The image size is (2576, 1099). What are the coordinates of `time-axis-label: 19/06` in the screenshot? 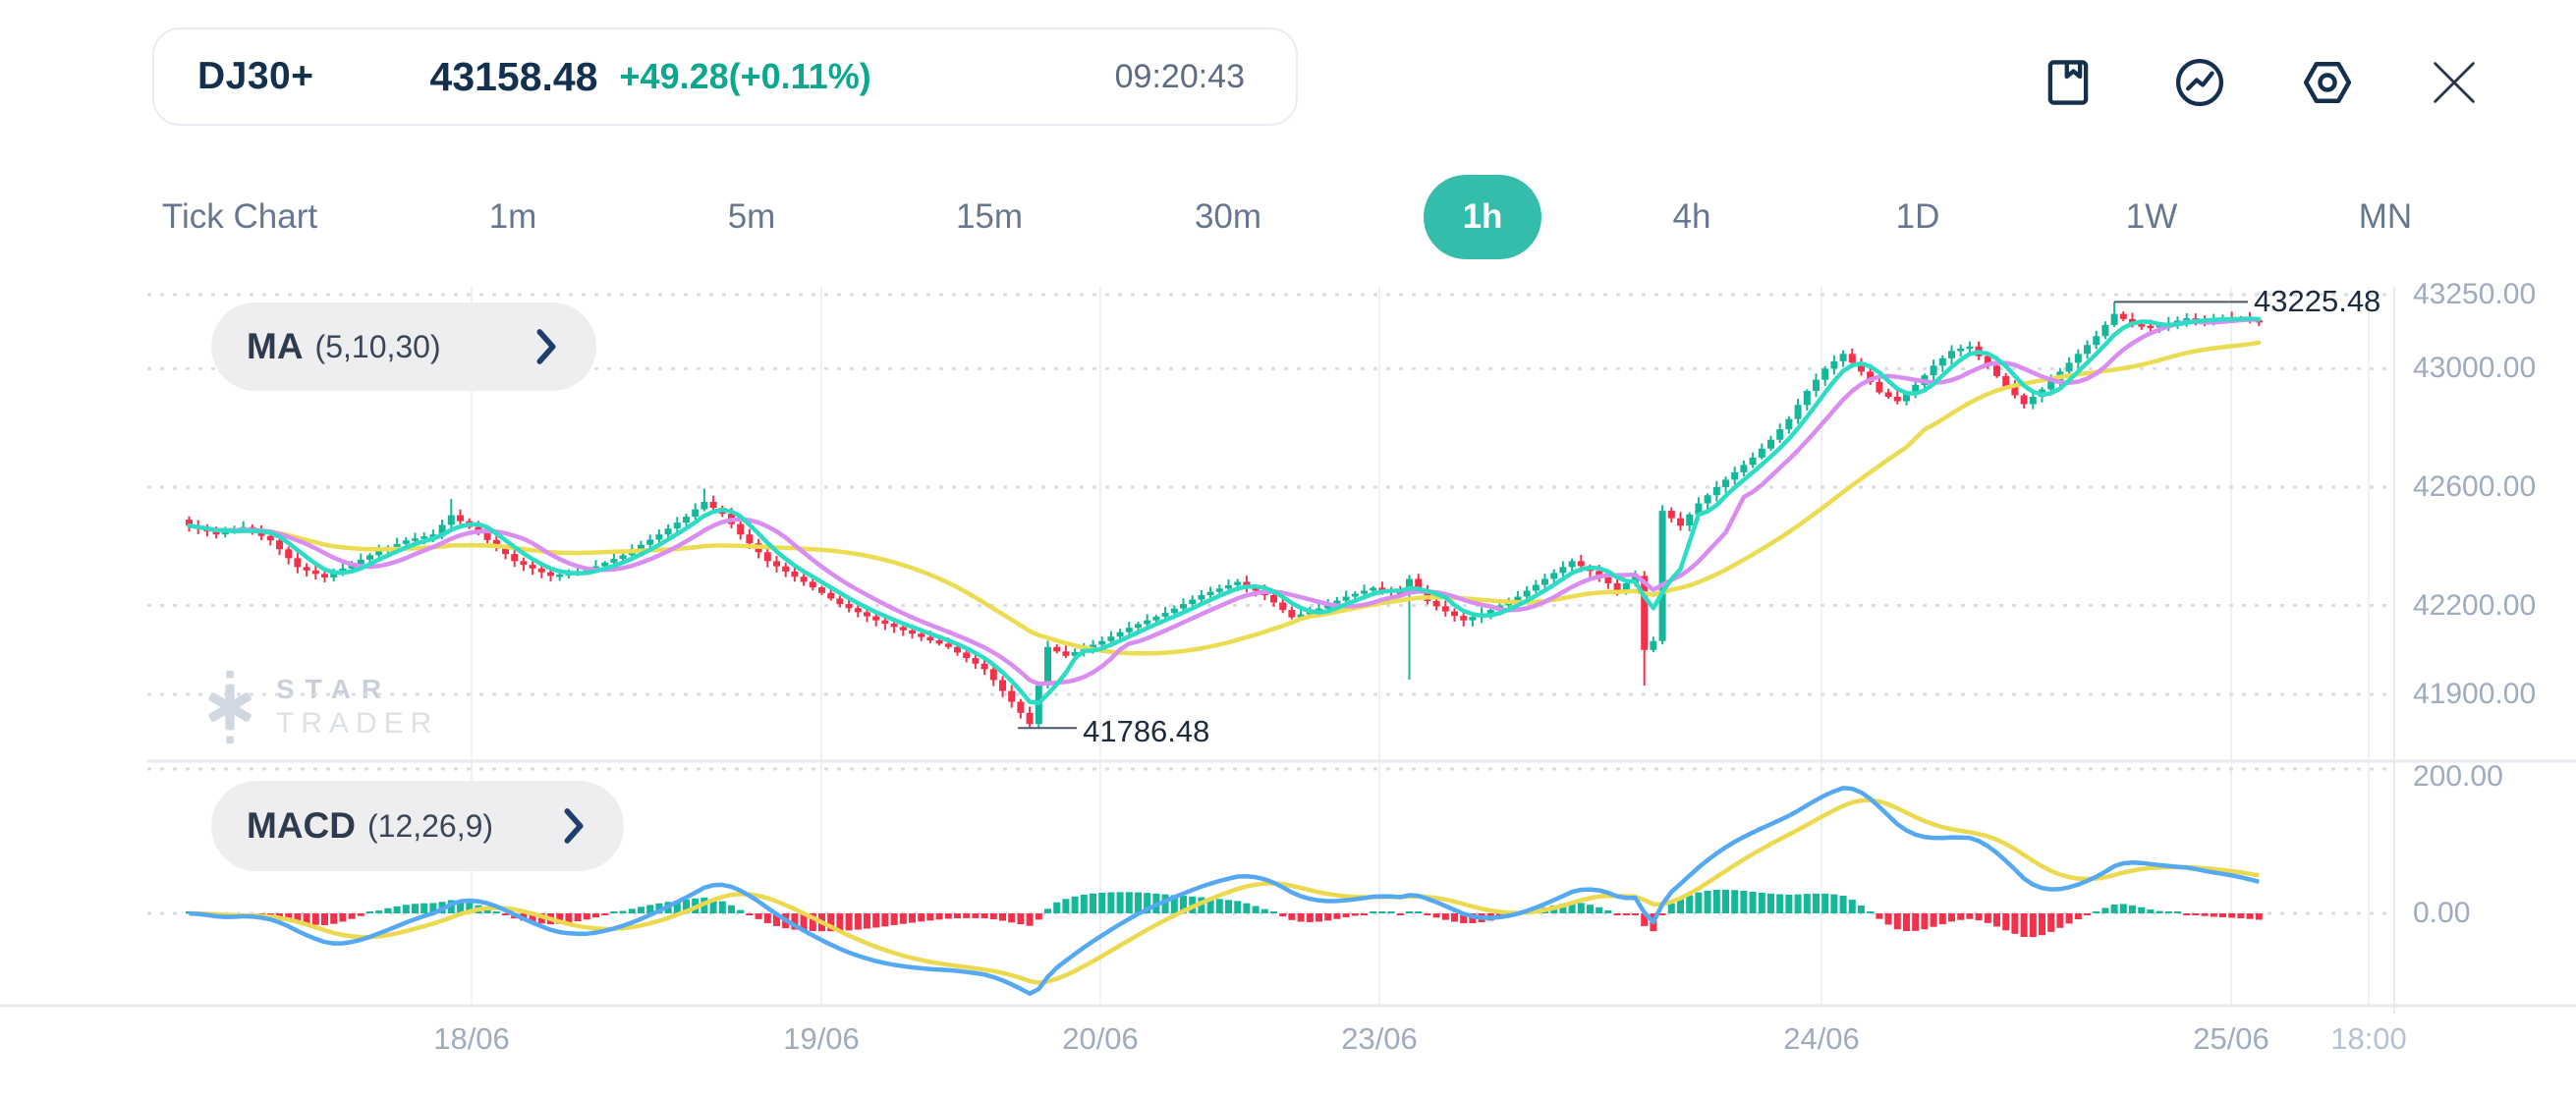 It's located at (821, 1038).